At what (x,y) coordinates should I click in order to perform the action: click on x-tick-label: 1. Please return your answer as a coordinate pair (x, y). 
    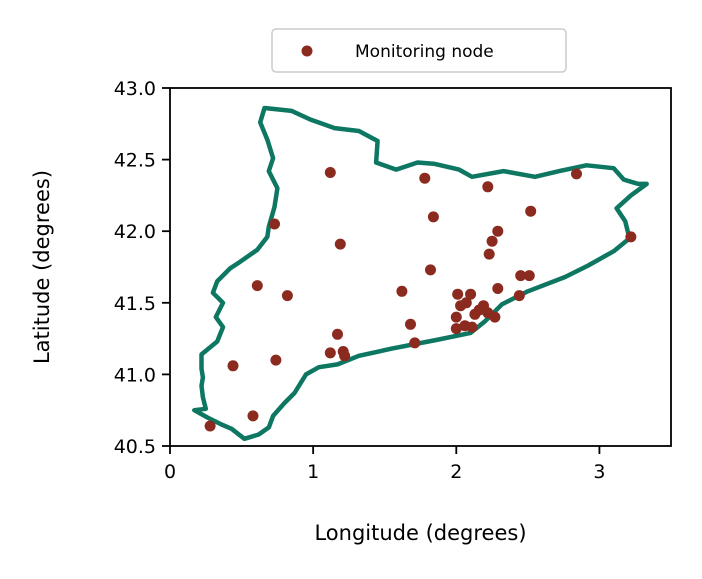
    Looking at the image, I should click on (313, 472).